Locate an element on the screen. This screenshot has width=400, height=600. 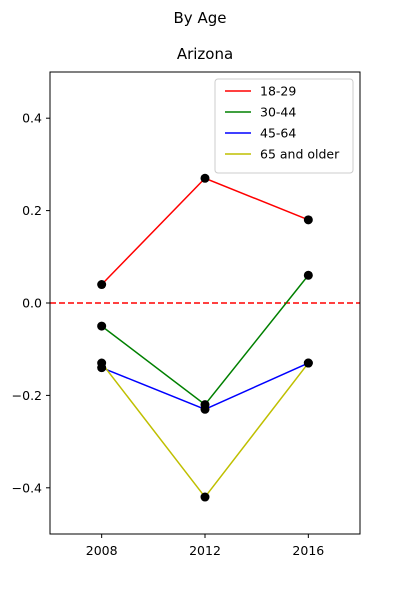
y-tick-label: −0.4 is located at coordinates (27, 487).